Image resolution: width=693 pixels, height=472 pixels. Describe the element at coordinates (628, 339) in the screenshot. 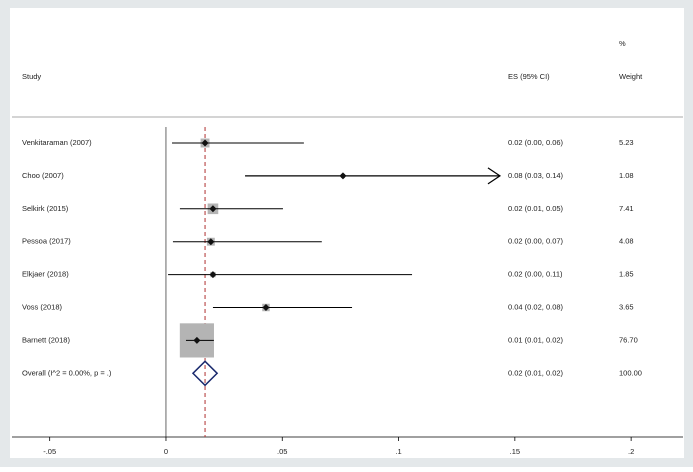

I see `weight-label: 76.70` at that location.